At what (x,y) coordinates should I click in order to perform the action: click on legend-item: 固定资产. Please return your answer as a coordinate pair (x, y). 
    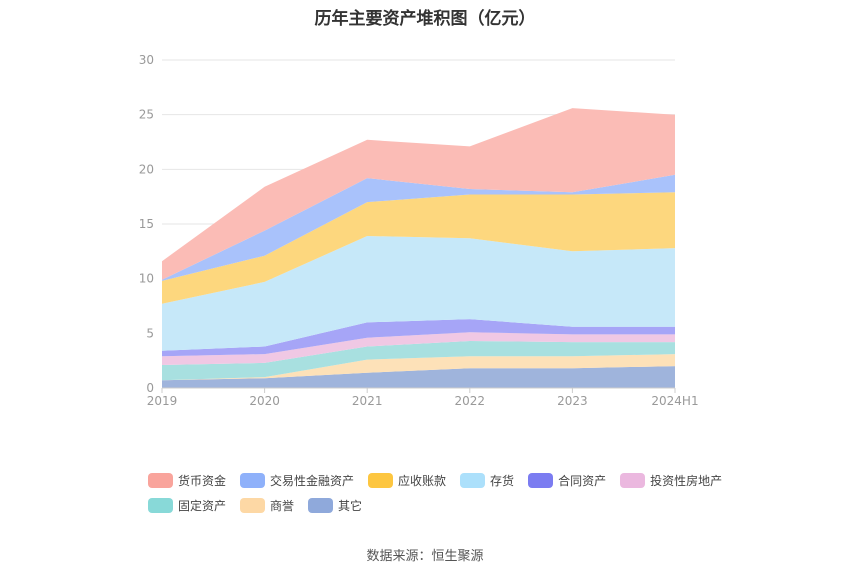
    Looking at the image, I should click on (187, 505).